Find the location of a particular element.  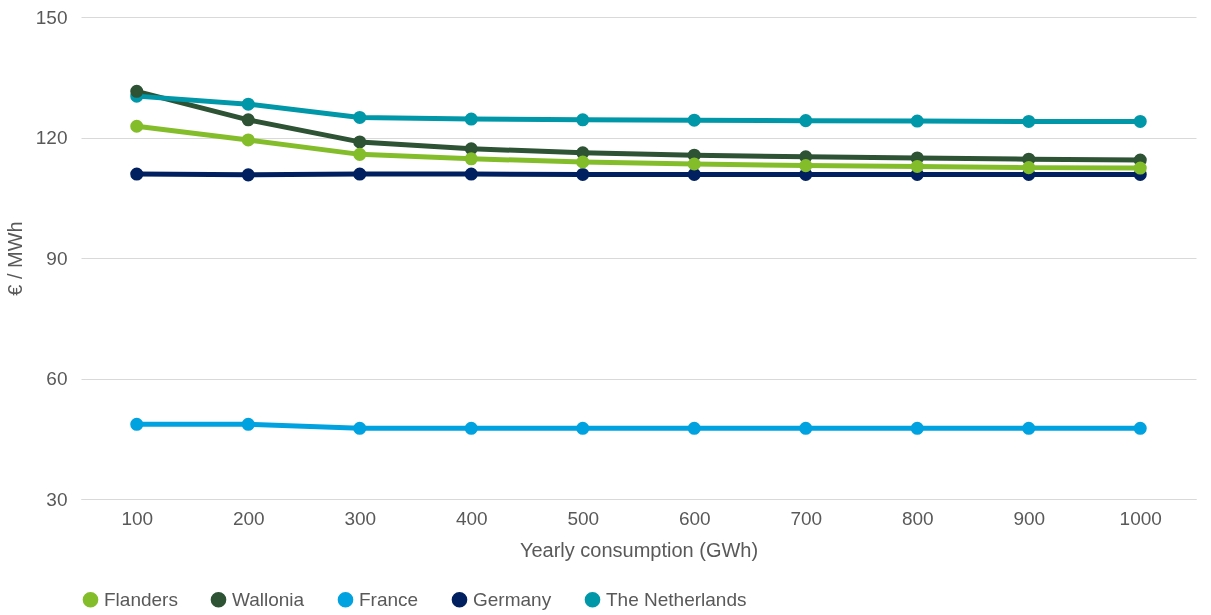

legend-label: France is located at coordinates (389, 599).